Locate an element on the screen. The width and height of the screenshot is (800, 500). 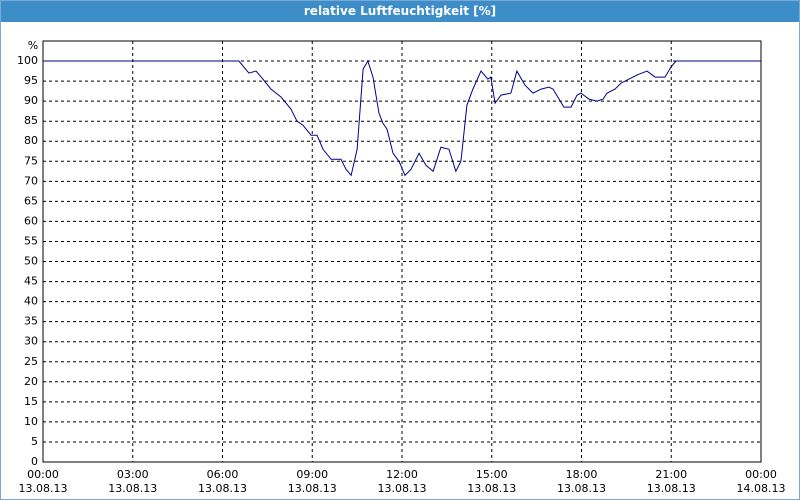
y-tick-label: 45 is located at coordinates (31, 281).